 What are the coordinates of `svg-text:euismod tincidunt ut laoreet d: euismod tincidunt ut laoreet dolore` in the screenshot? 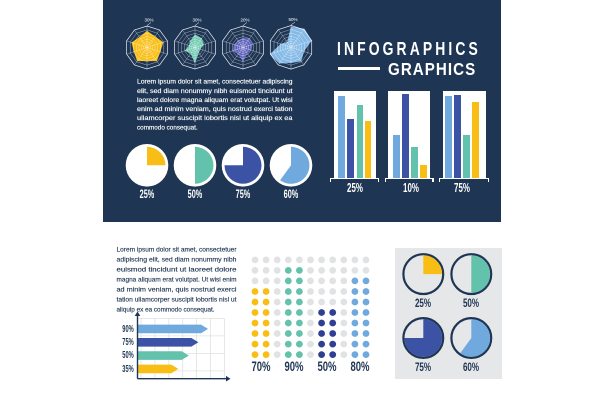 It's located at (177, 269).